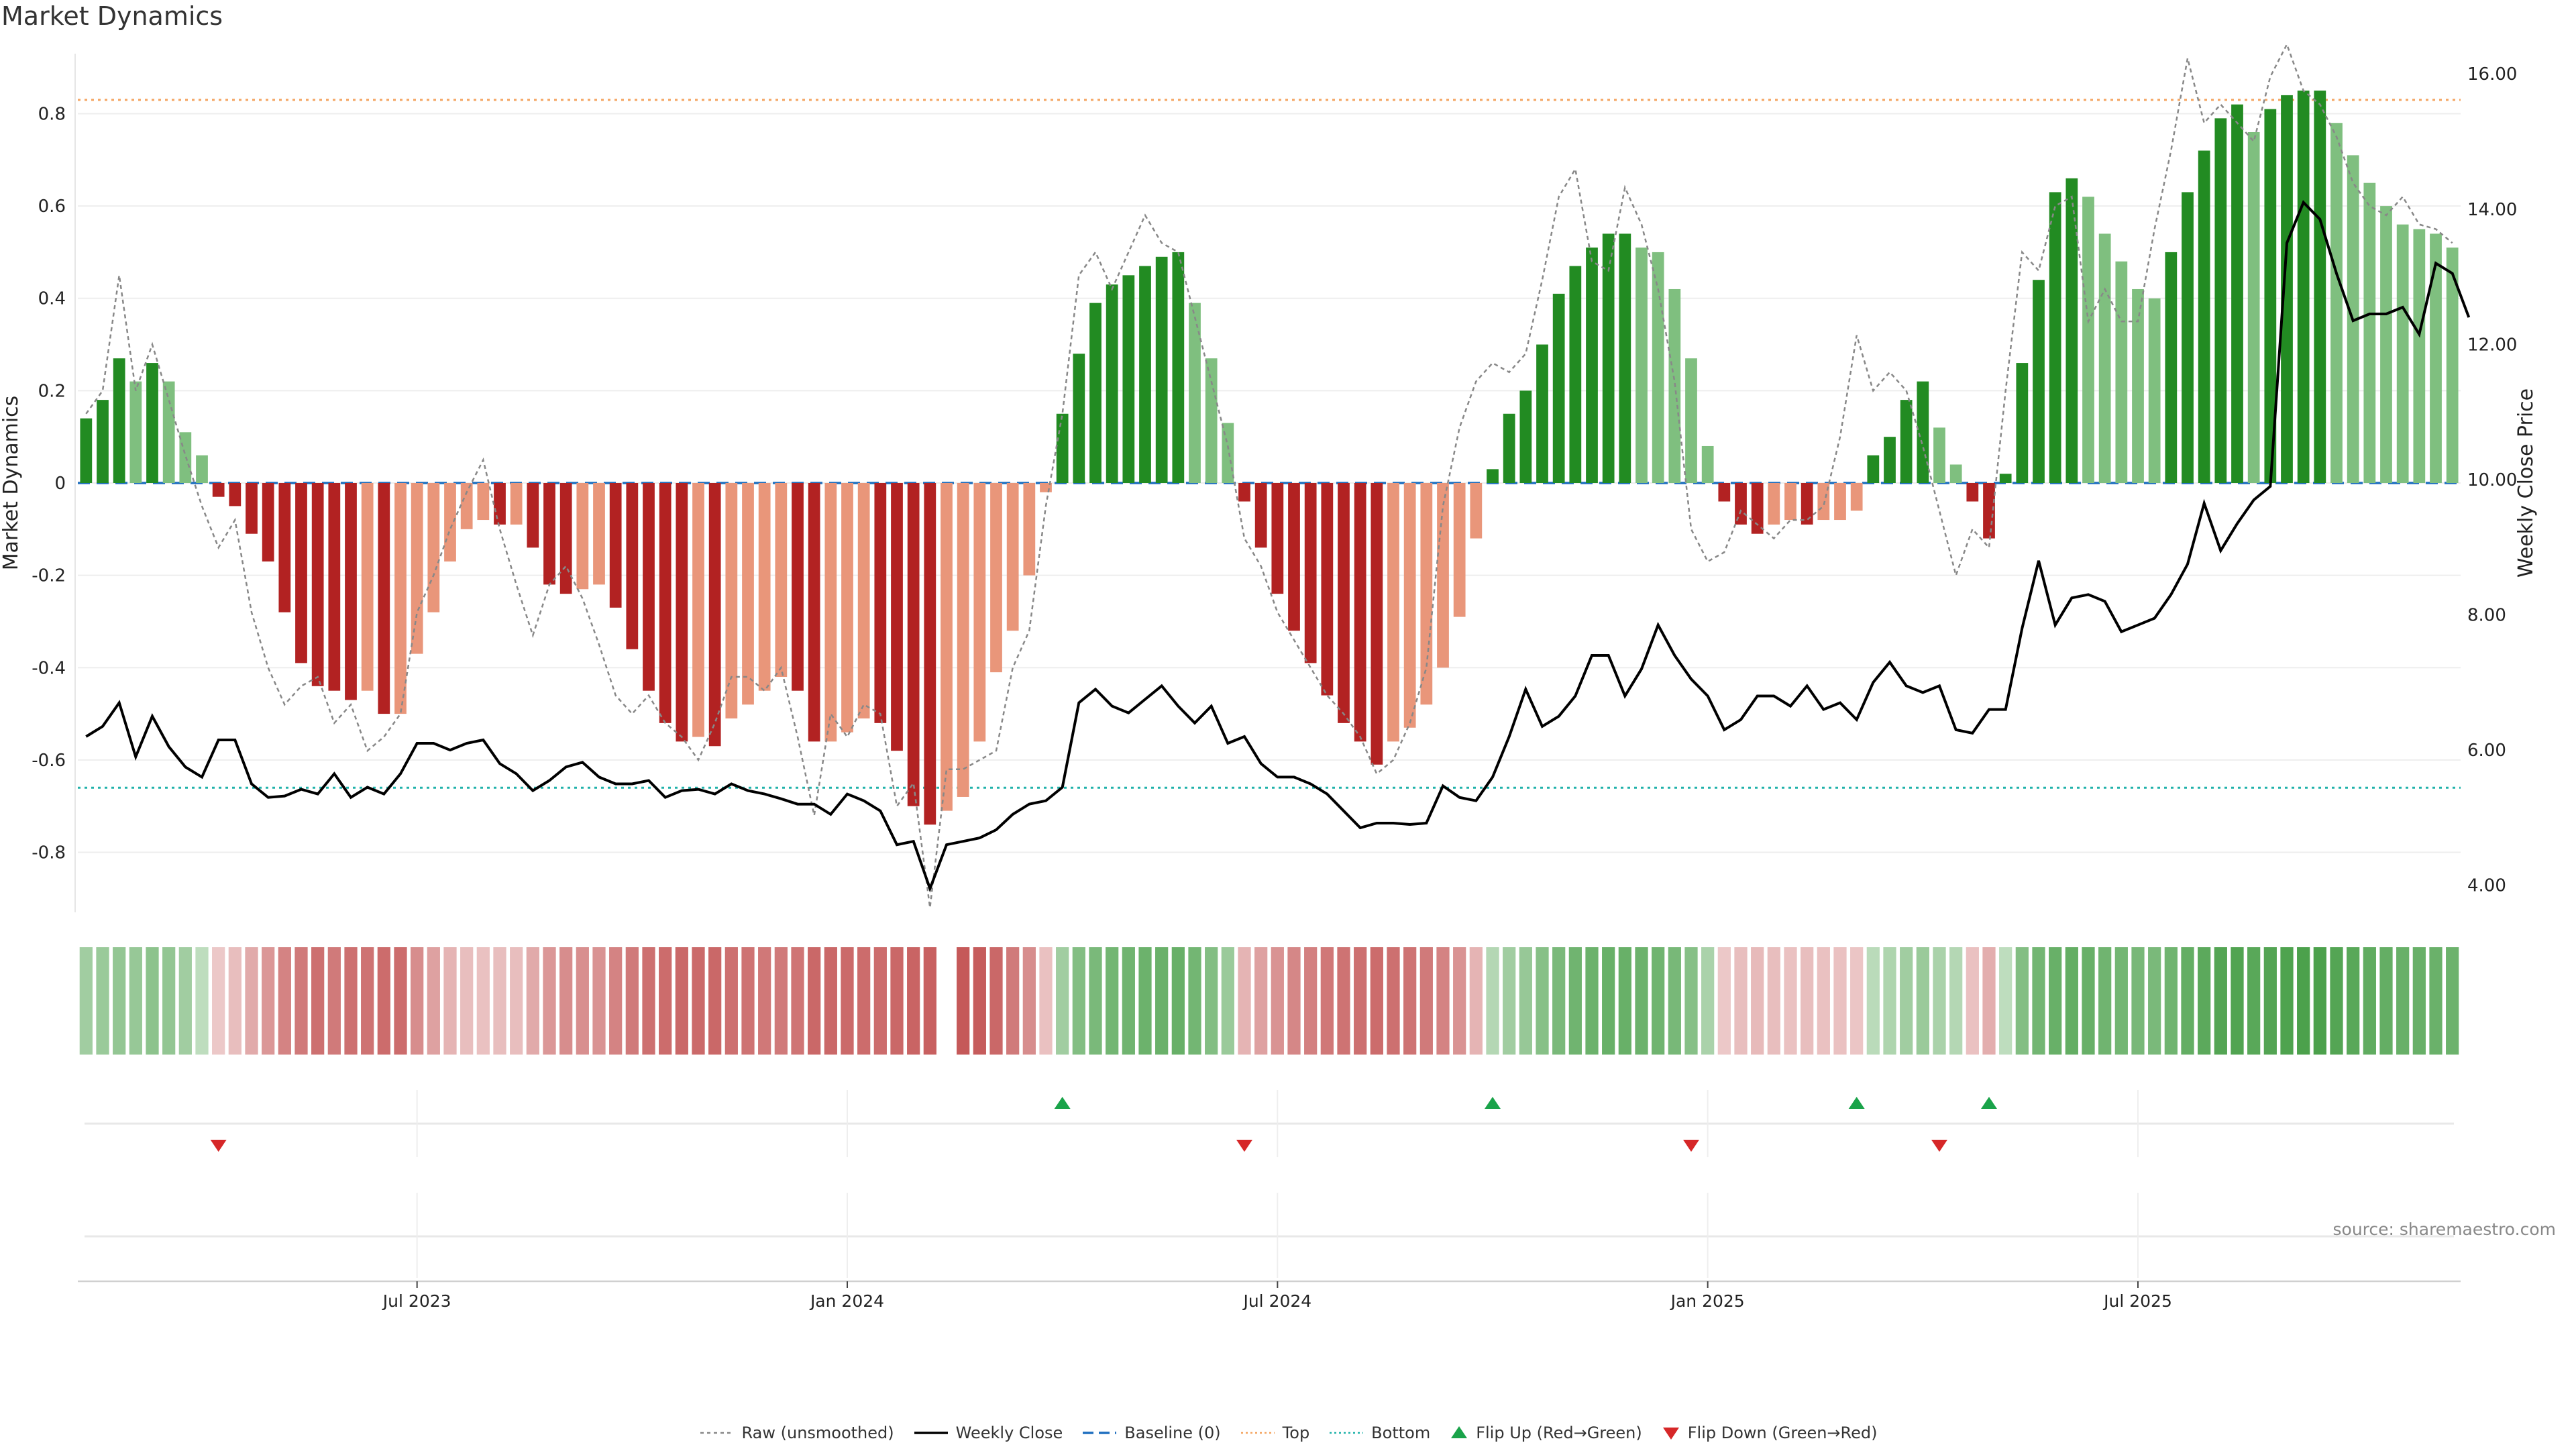  Describe the element at coordinates (49, 761) in the screenshot. I see `left-tick-label: -0.6` at that location.